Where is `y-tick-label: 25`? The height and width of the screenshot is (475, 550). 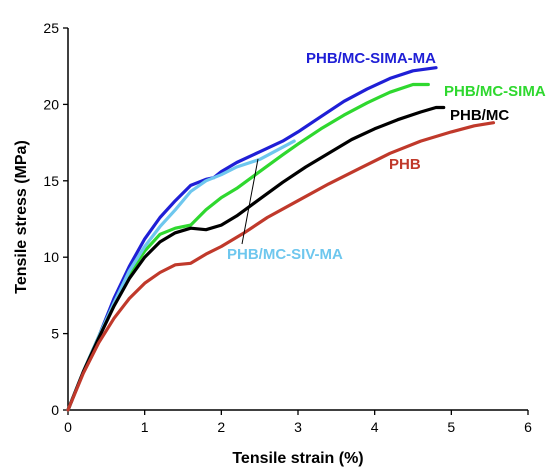 y-tick-label: 25 is located at coordinates (51, 28).